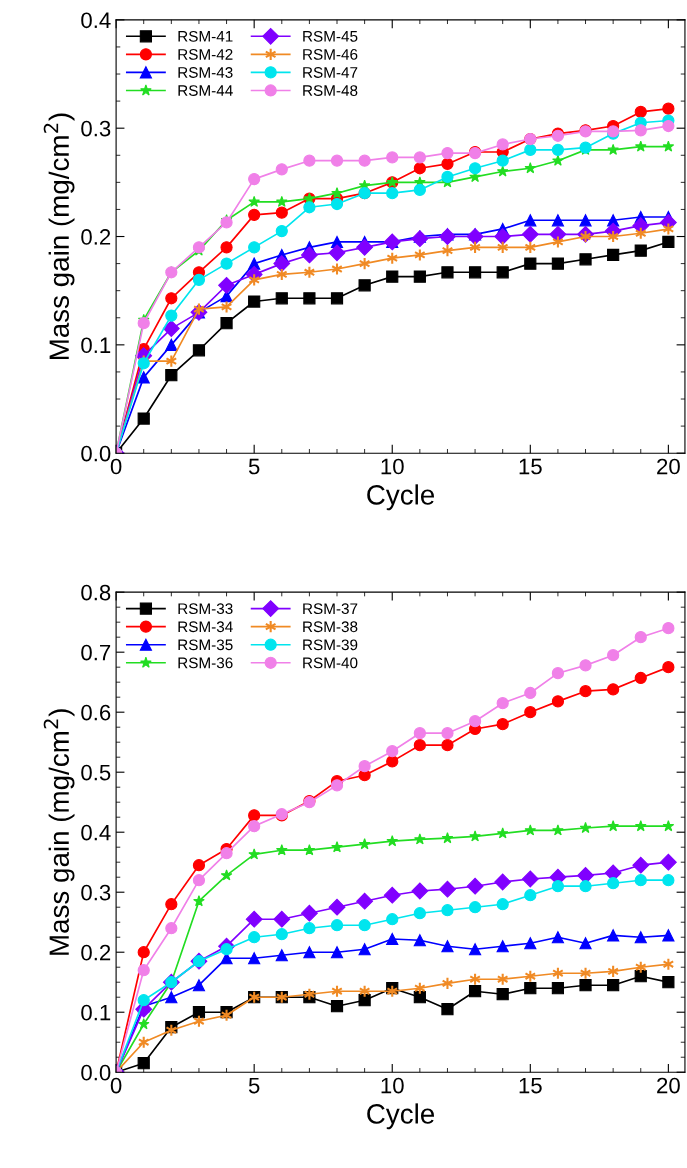 Image resolution: width=687 pixels, height=1168 pixels. Describe the element at coordinates (205, 645) in the screenshot. I see `legend-label: RSM-35` at that location.